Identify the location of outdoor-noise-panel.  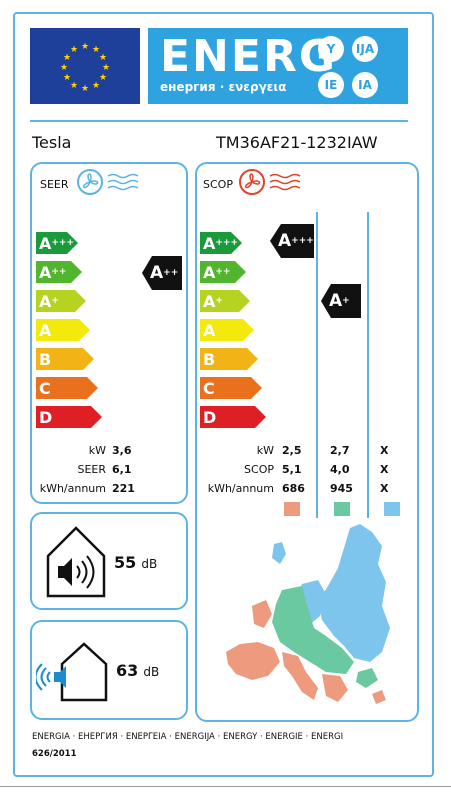
(109, 670).